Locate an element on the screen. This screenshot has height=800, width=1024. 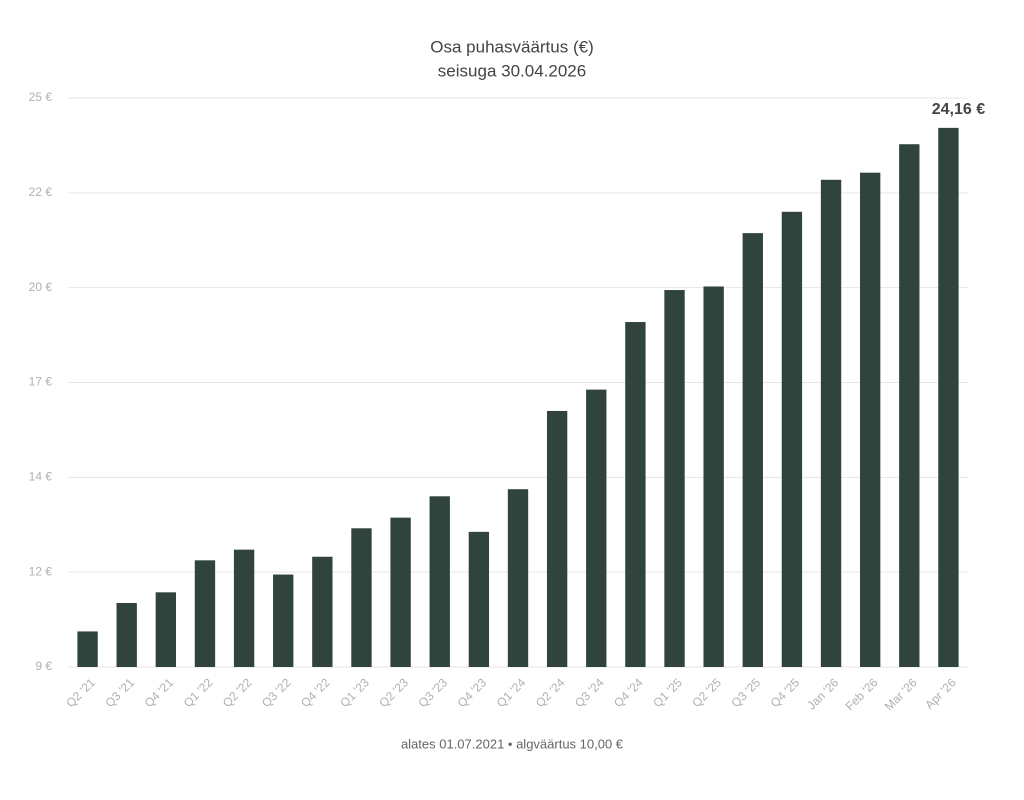
x-tick-label: Q2 '23 is located at coordinates (393, 692).